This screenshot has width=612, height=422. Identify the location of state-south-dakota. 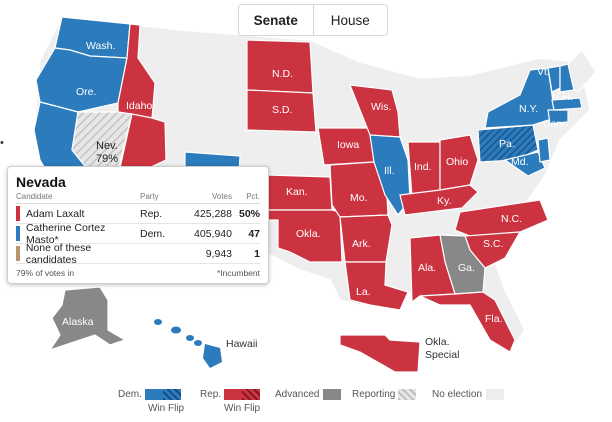
(281, 111).